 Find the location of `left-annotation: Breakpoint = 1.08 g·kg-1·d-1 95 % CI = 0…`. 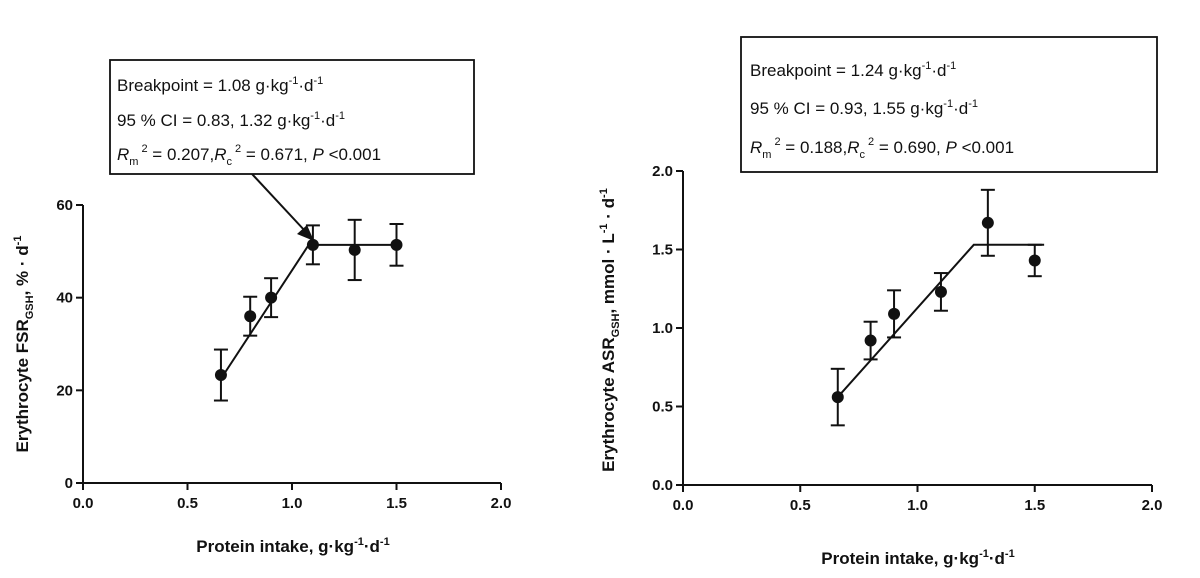

left-annotation: Breakpoint = 1.08 g·kg-1·d-1 95 % CI = 0… is located at coordinates (292, 150).